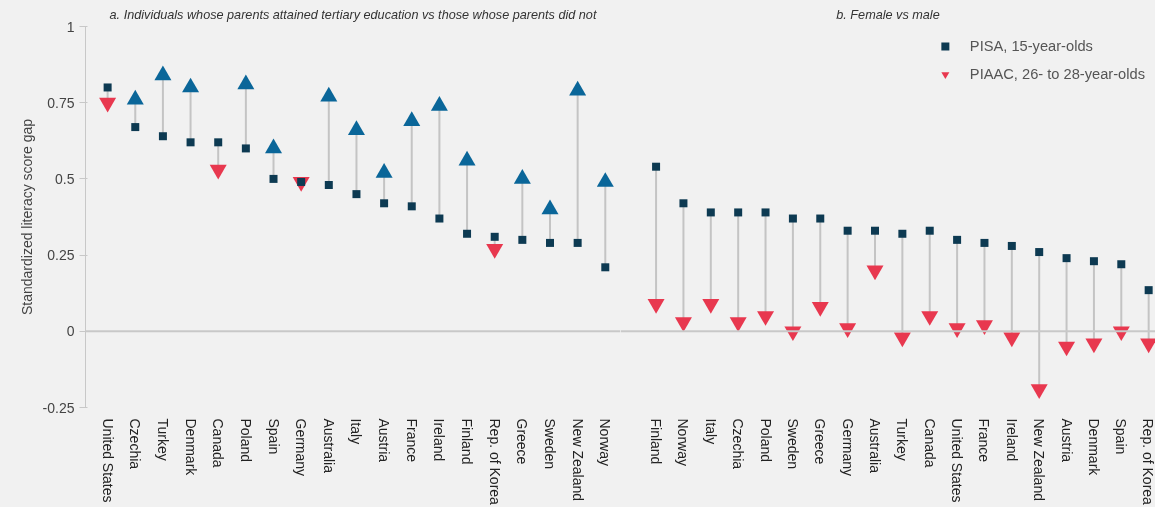  I want to click on chart-title: b. Female vs male, so click(888, 14).